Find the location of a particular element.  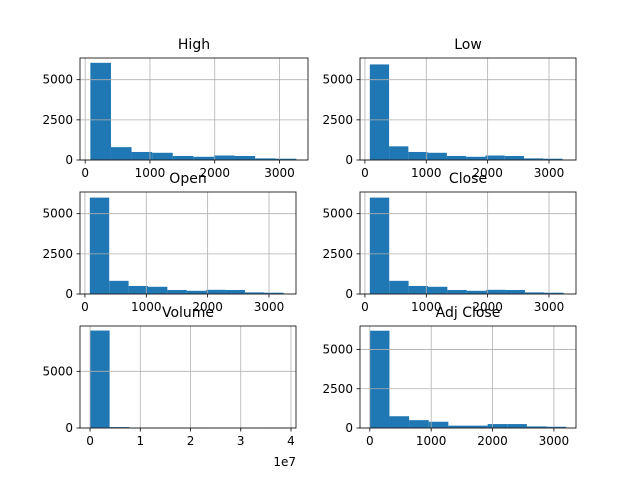

subplot-open: 0 1000 2000 3000 0 2500 5000 Open is located at coordinates (169, 242).